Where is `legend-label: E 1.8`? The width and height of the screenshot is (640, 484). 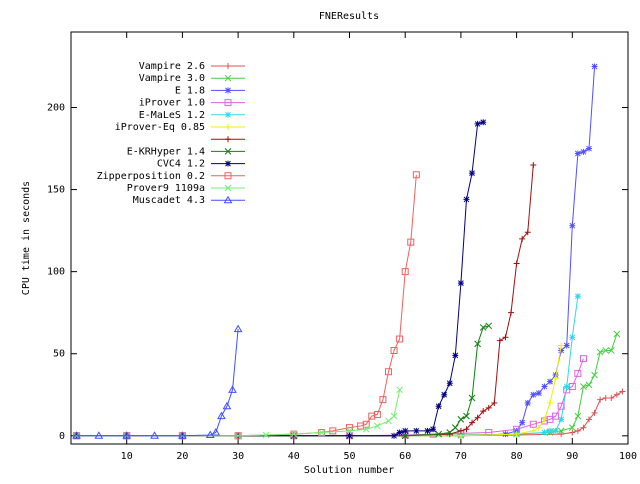
legend-label: E 1.8 is located at coordinates (190, 90).